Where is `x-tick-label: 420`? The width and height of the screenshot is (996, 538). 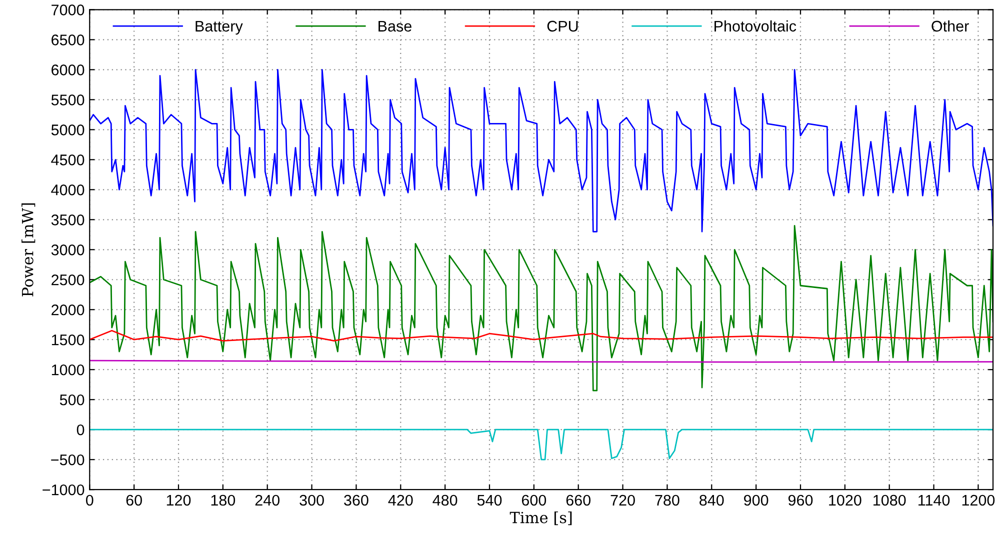
x-tick-label: 420 is located at coordinates (400, 500).